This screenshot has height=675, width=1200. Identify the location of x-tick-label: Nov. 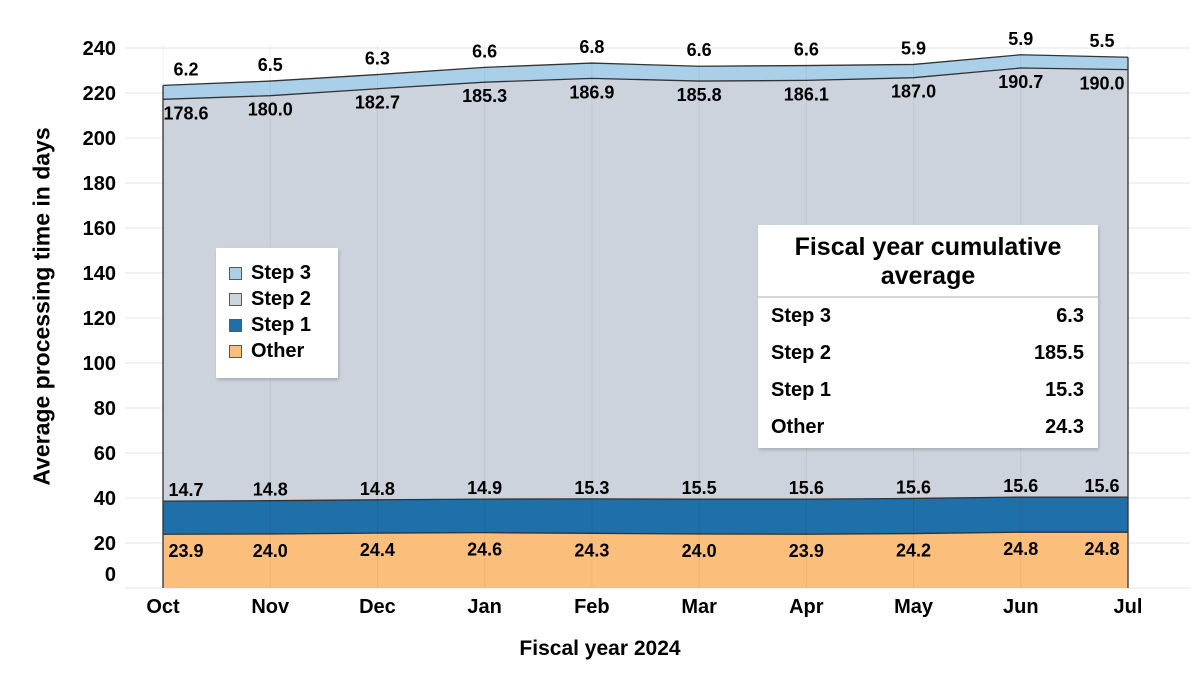
(270, 607).